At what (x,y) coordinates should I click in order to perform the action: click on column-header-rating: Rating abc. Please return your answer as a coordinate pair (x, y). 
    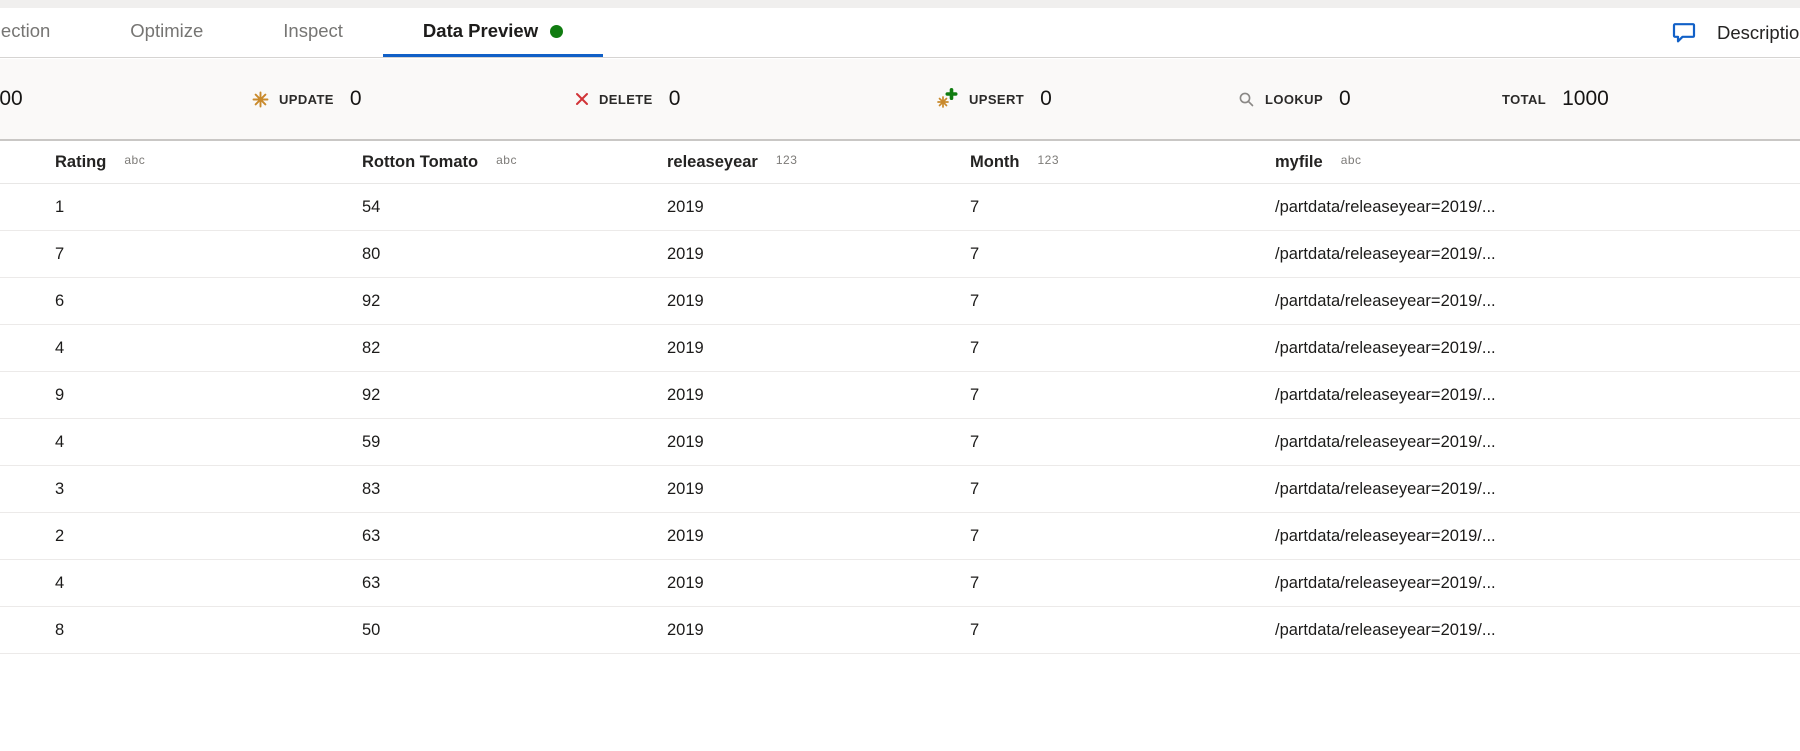
    Looking at the image, I should click on (208, 162).